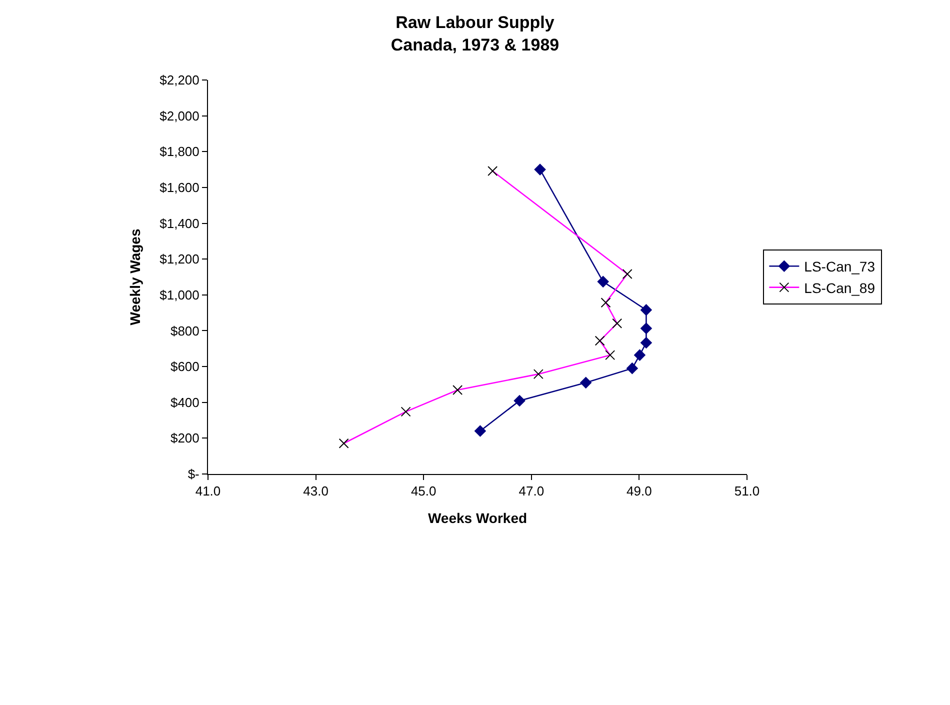  Describe the element at coordinates (840, 288) in the screenshot. I see `legend-label: LS-Can_89` at that location.